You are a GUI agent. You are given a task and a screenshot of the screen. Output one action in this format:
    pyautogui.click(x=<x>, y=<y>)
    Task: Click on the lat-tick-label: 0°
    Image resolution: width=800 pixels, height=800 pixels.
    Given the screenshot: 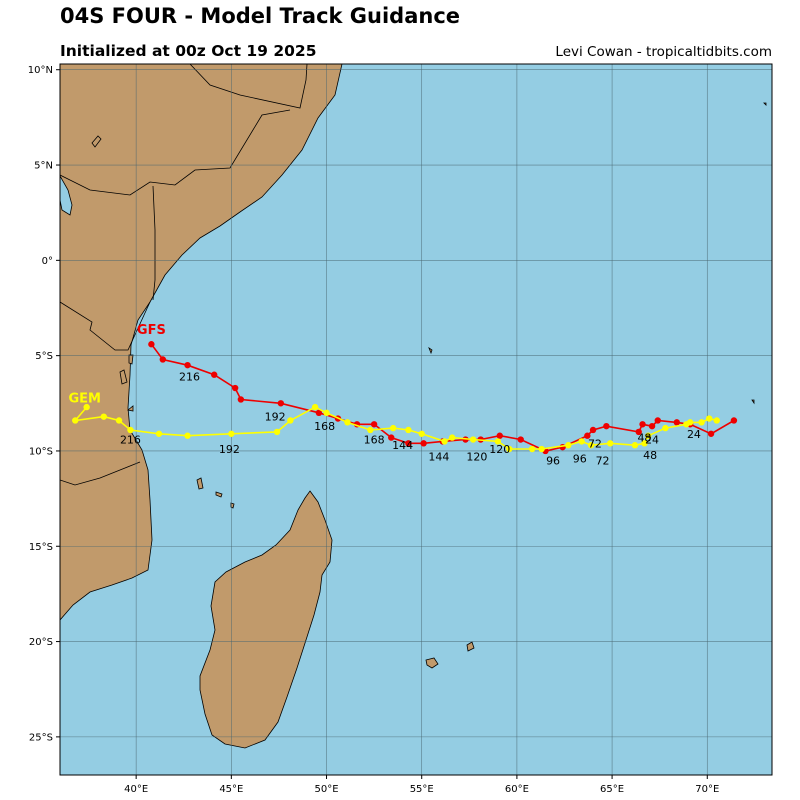 What is the action you would take?
    pyautogui.click(x=47, y=261)
    